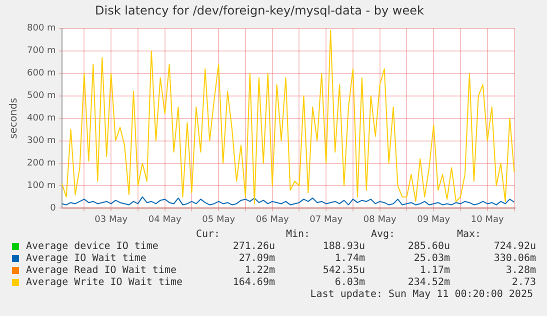 The image size is (547, 316). What do you see at coordinates (383, 234) in the screenshot?
I see `text: Avg:` at bounding box center [383, 234].